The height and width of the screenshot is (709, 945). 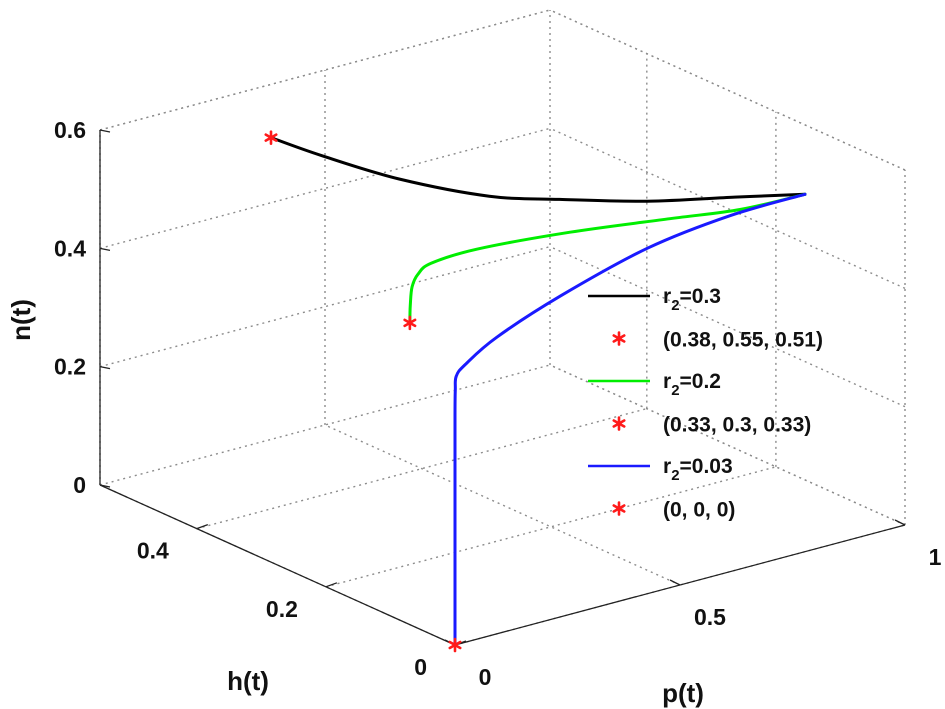 What do you see at coordinates (485, 677) in the screenshot?
I see `x-tick-label: 0` at bounding box center [485, 677].